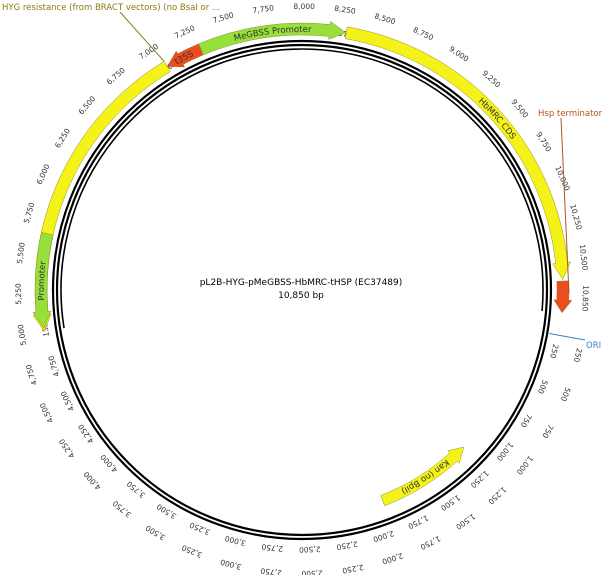 This screenshot has width=602, height=575. Describe the element at coordinates (155, 532) in the screenshot. I see `outer-tick-label: 3,500` at that location.